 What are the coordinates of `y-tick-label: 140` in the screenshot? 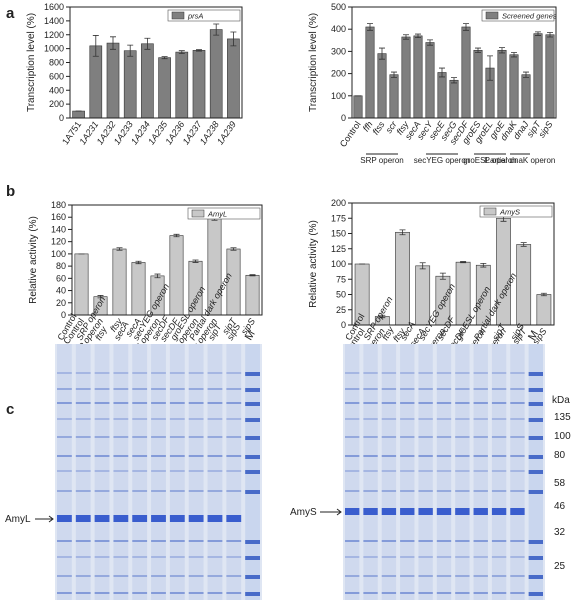 It's located at (58, 229).